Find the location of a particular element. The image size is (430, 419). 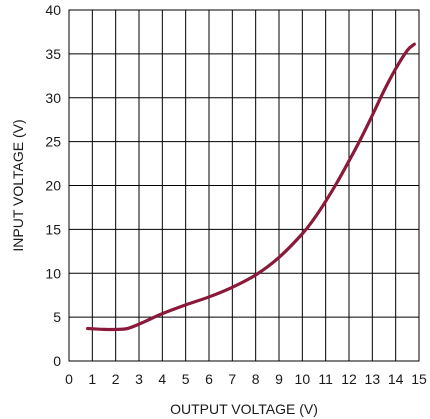

x-tick-label: 13 is located at coordinates (373, 379).